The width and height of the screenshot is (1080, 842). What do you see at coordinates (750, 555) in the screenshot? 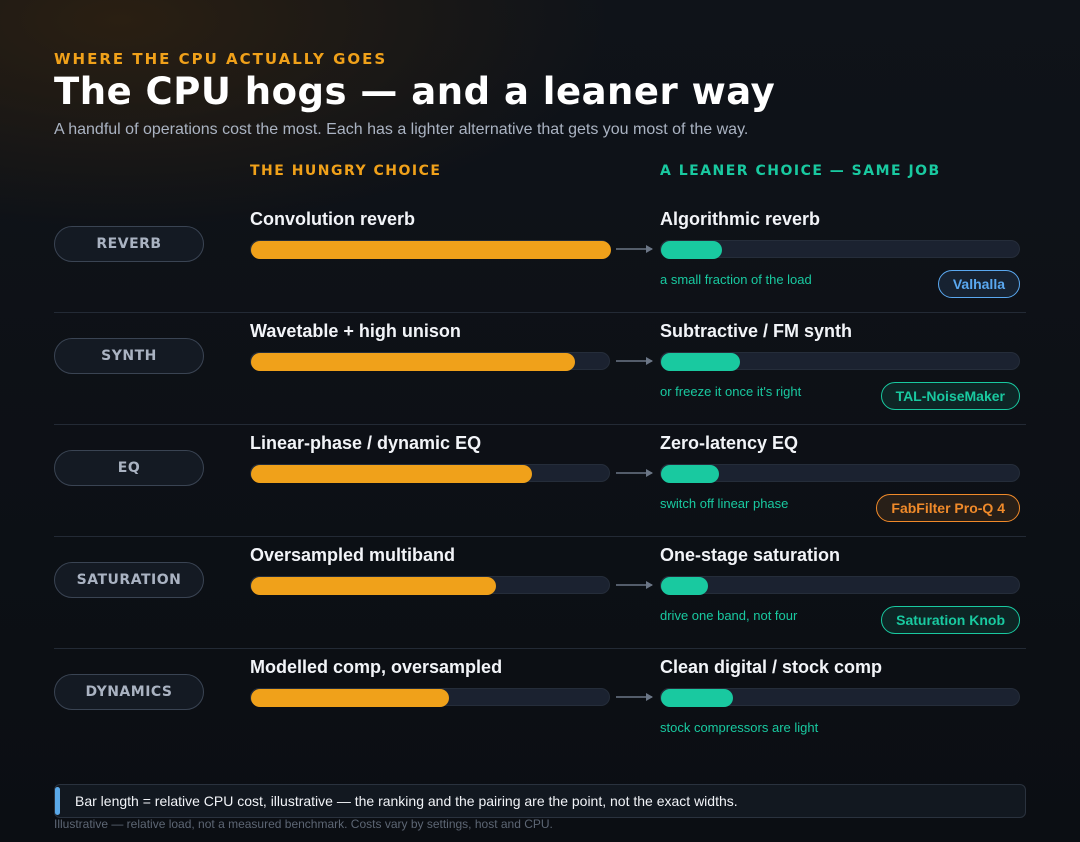
I see `choice-label: One-stage saturation` at bounding box center [750, 555].